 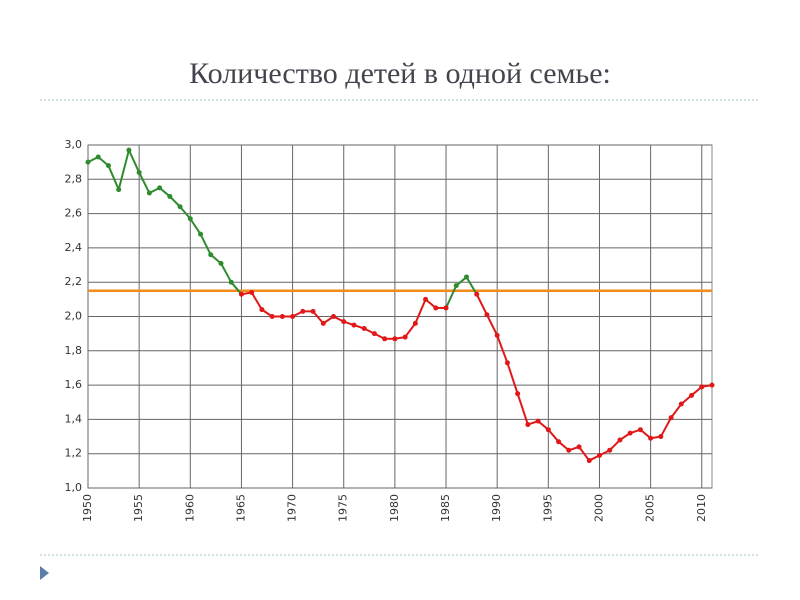 What do you see at coordinates (74, 178) in the screenshot?
I see `y-tick-label: 2,8` at bounding box center [74, 178].